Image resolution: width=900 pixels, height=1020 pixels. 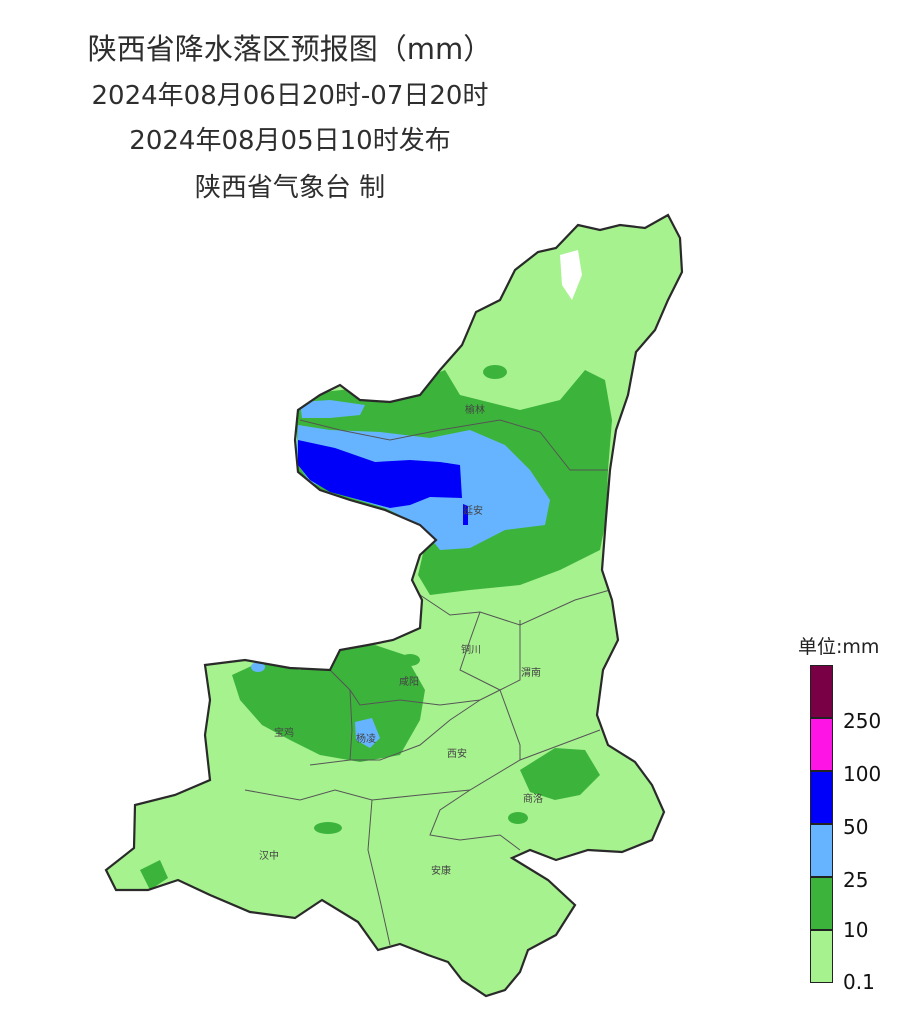 I want to click on city-label-yulin: 榆林, so click(x=475, y=409).